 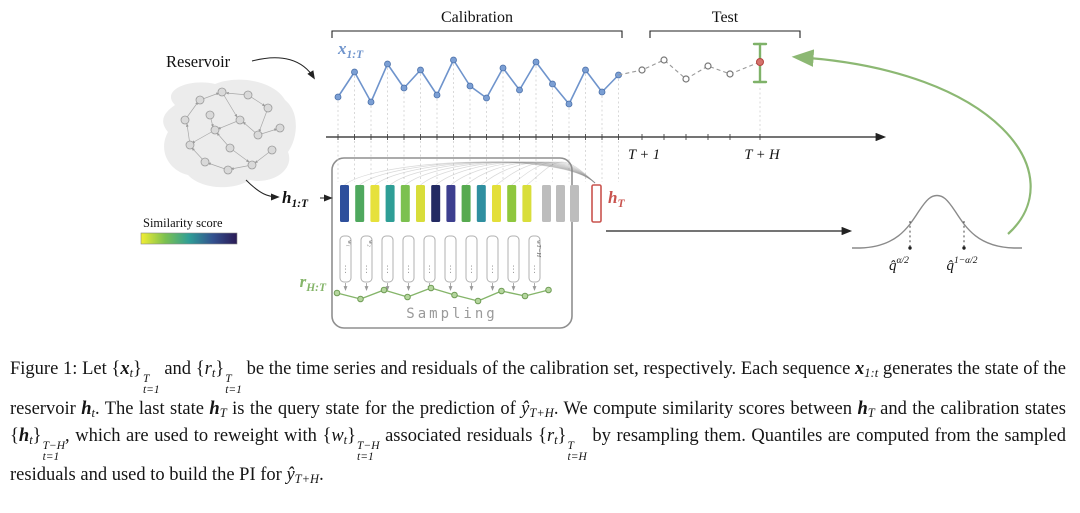 What do you see at coordinates (370, 243) in the screenshot?
I see `weight-label: w₂` at bounding box center [370, 243].